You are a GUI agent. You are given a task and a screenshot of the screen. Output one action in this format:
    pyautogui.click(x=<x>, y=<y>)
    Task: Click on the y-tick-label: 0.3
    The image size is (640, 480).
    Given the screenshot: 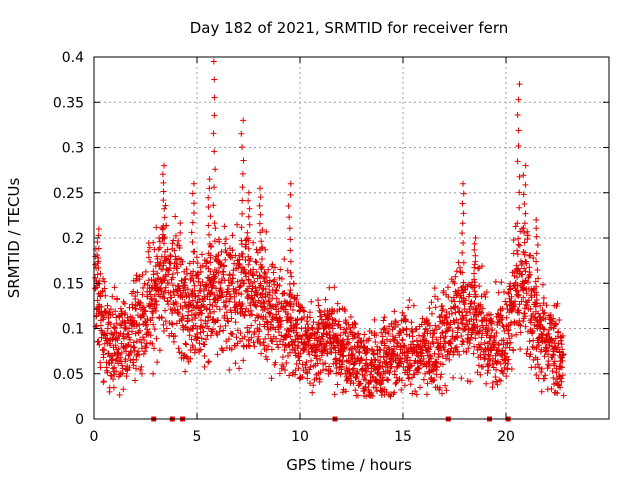 What is the action you would take?
    pyautogui.click(x=73, y=149)
    